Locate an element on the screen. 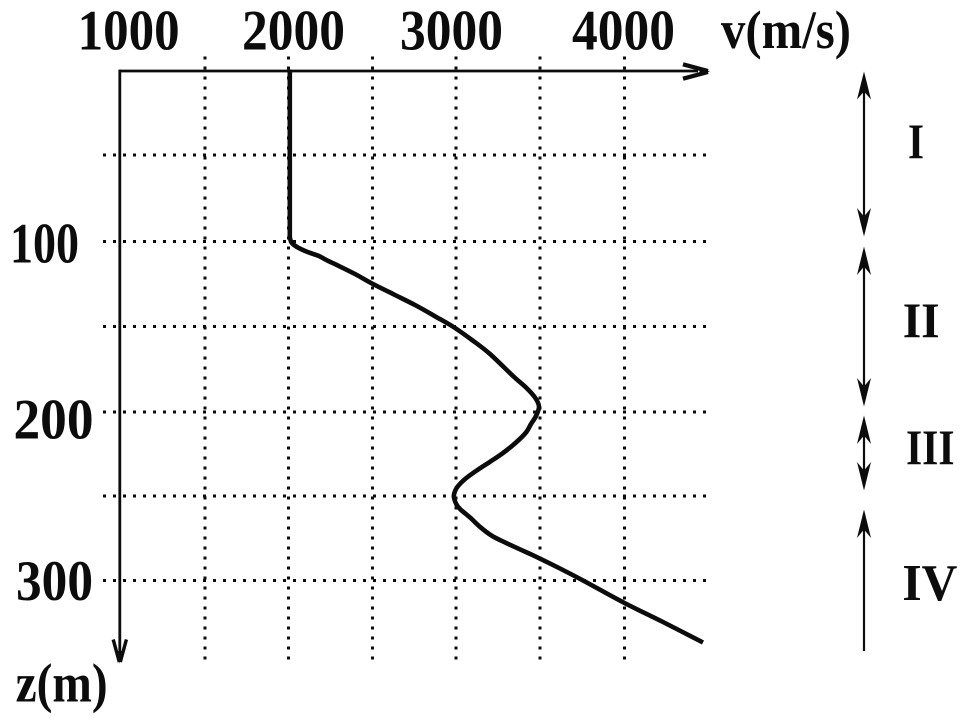 This screenshot has width=966, height=720. svg-text: 3000 is located at coordinates (451, 31).